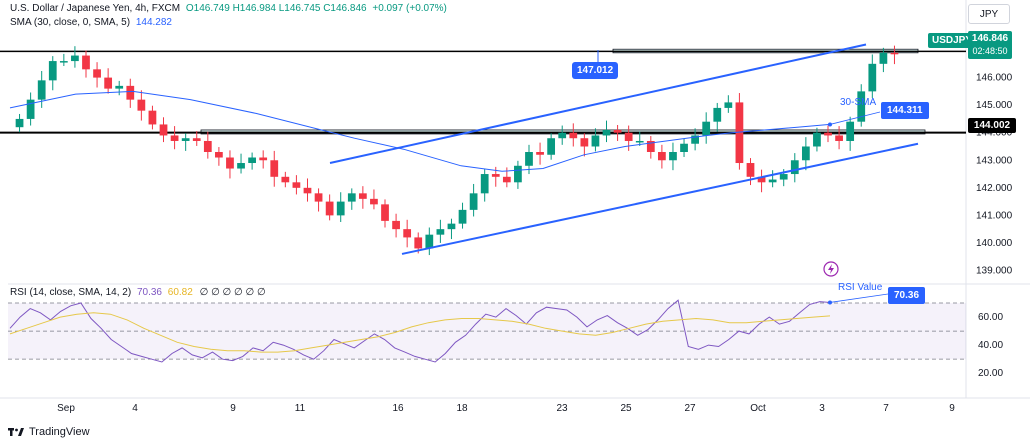 The image size is (1030, 445). Describe the element at coordinates (905, 110) in the screenshot. I see `sma-value-badge: 144.311` at that location.